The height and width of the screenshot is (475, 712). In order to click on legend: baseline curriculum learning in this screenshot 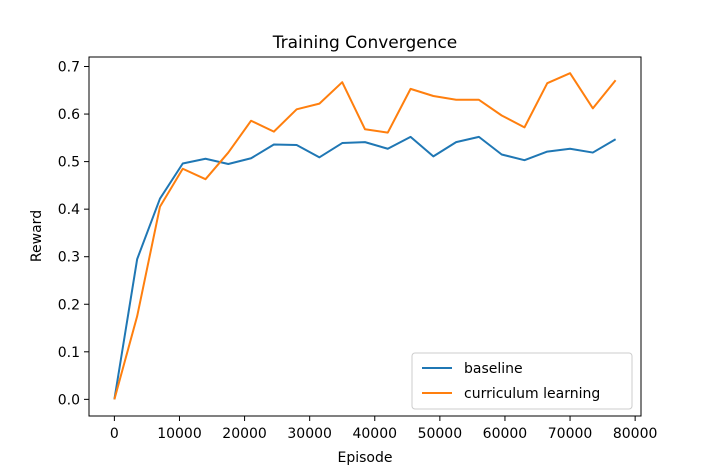, I will do `click(522, 381)`.